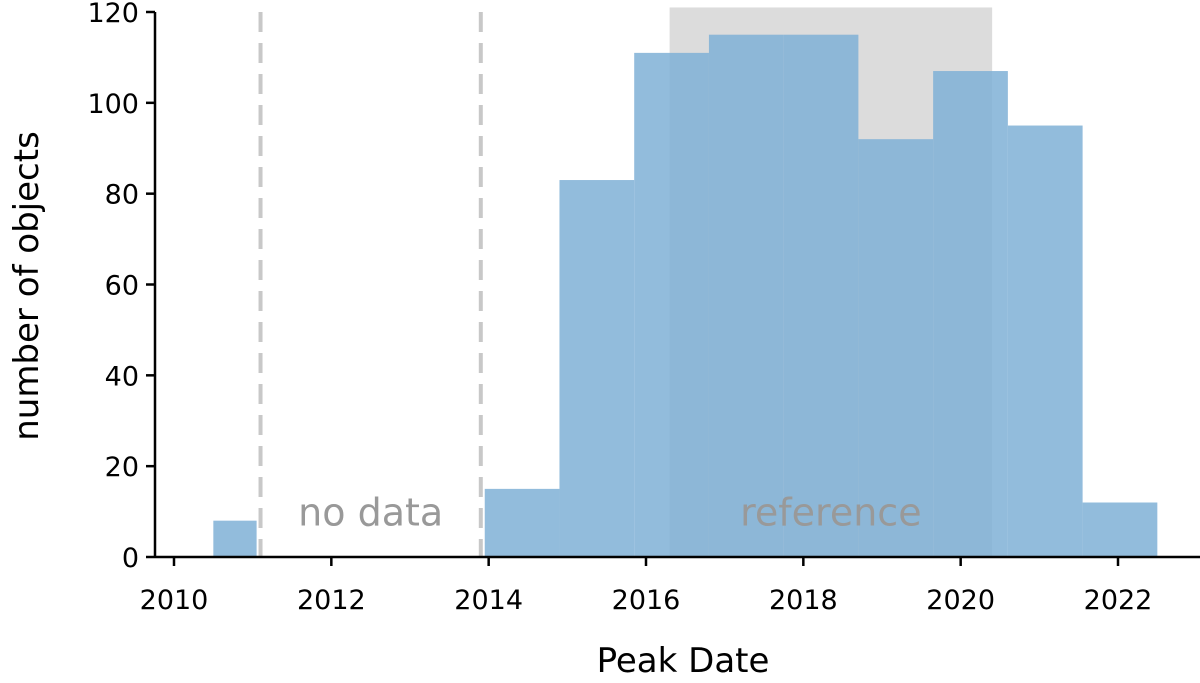  I want to click on x-tick-label: 2020, so click(960, 600).